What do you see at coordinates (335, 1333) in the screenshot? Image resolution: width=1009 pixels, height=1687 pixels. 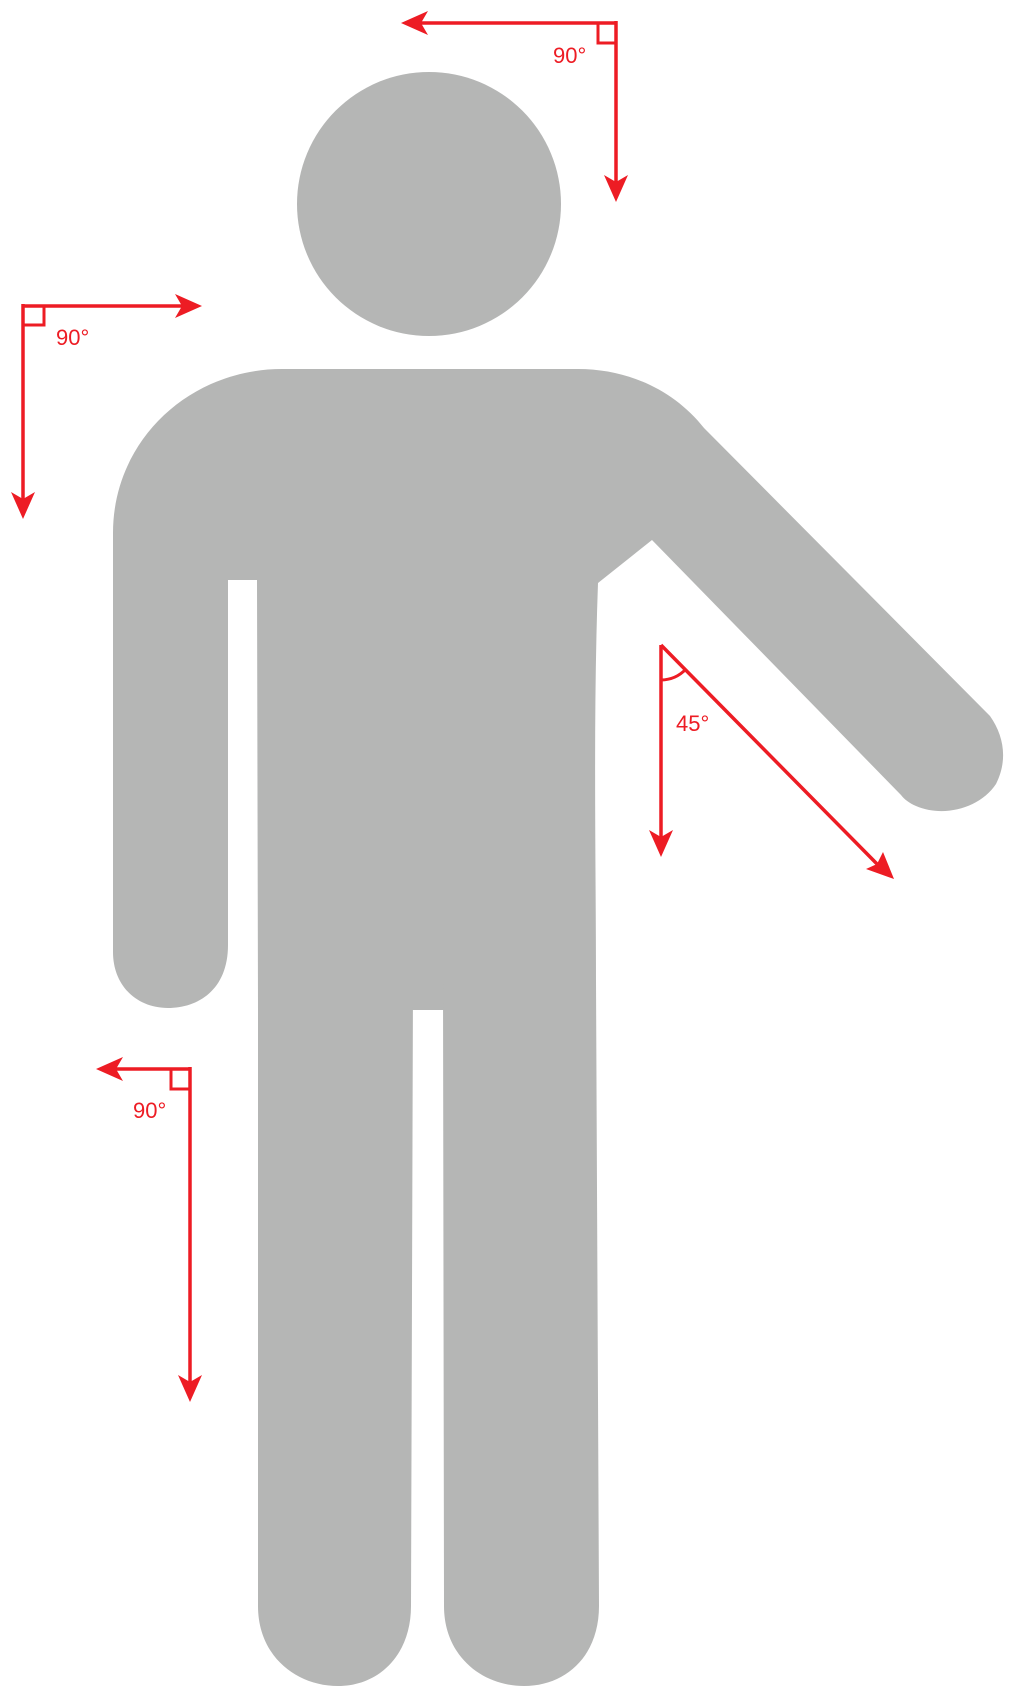 I see `figure-left-leg` at bounding box center [335, 1333].